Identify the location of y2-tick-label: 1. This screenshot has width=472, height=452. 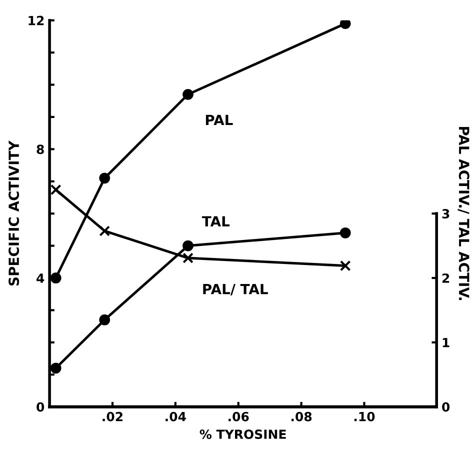
(446, 343).